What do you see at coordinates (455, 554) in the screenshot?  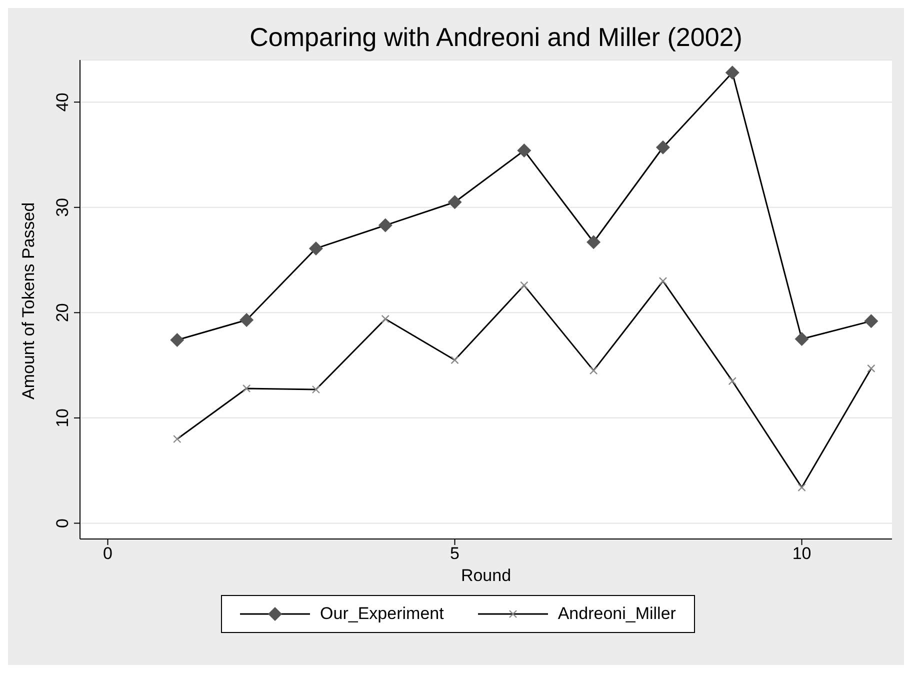 I see `x-tick-label: 5` at bounding box center [455, 554].